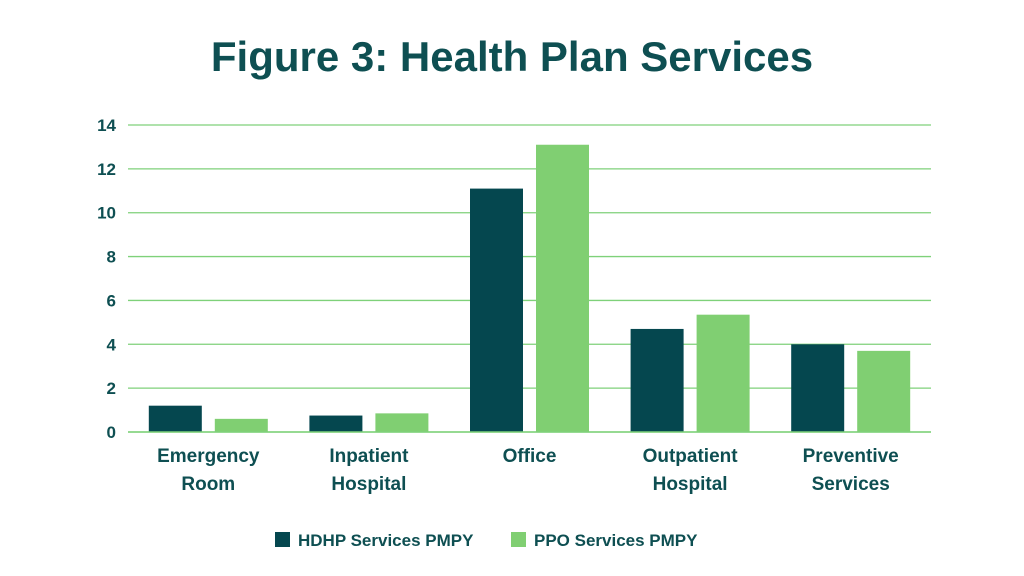  I want to click on x-tick-label-line: Office, so click(530, 456).